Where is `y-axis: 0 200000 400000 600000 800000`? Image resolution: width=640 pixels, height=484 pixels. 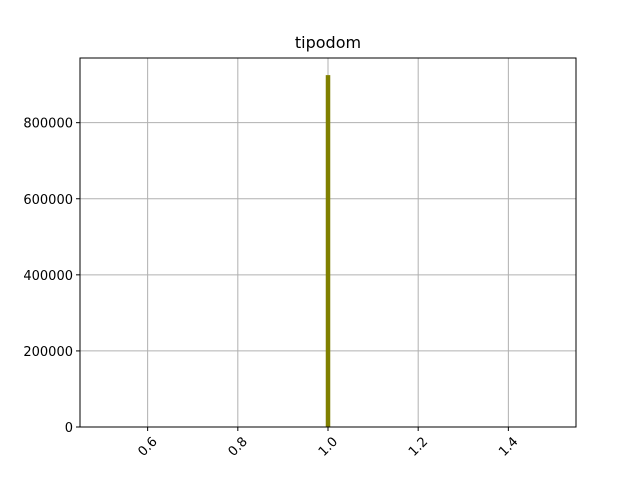 y-axis: 0 200000 400000 600000 800000 is located at coordinates (51, 276).